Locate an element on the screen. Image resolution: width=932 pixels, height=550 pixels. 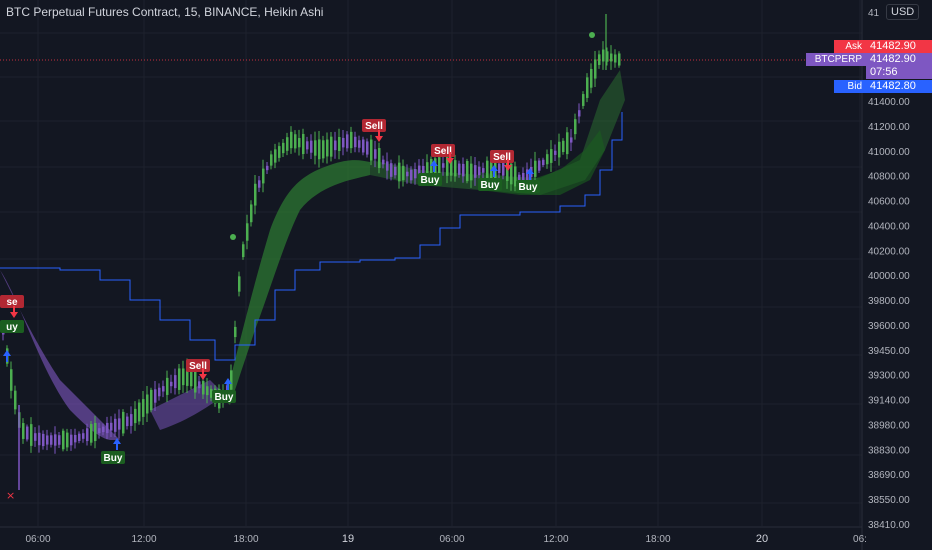
price-axis-label: 40200.00 is located at coordinates (889, 251).